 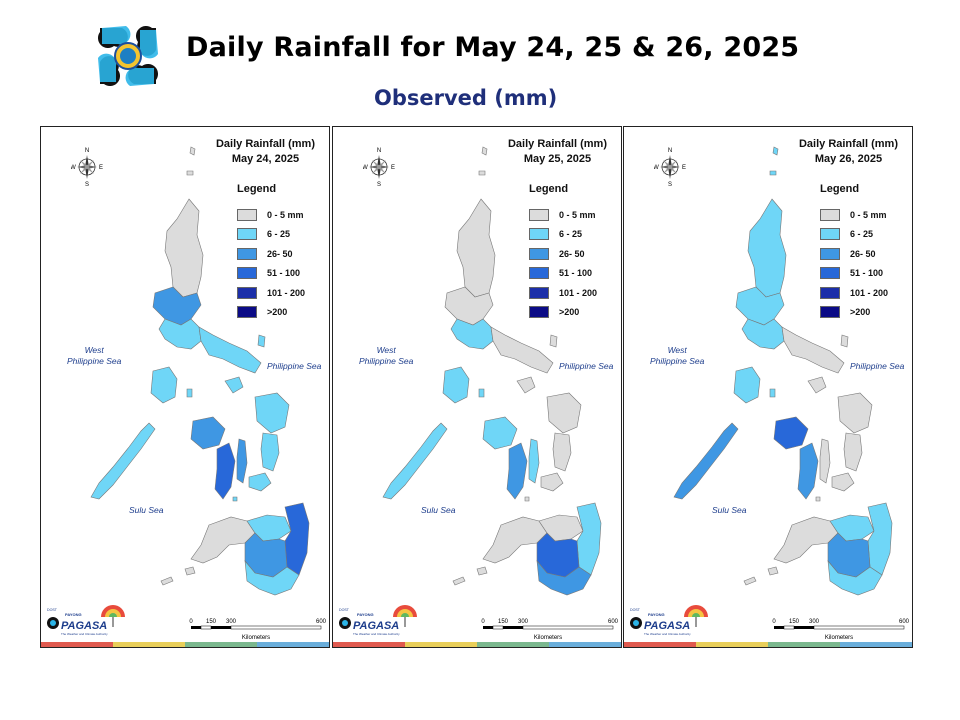 What do you see at coordinates (272, 578) in the screenshot?
I see `region-south-mindanao` at bounding box center [272, 578].